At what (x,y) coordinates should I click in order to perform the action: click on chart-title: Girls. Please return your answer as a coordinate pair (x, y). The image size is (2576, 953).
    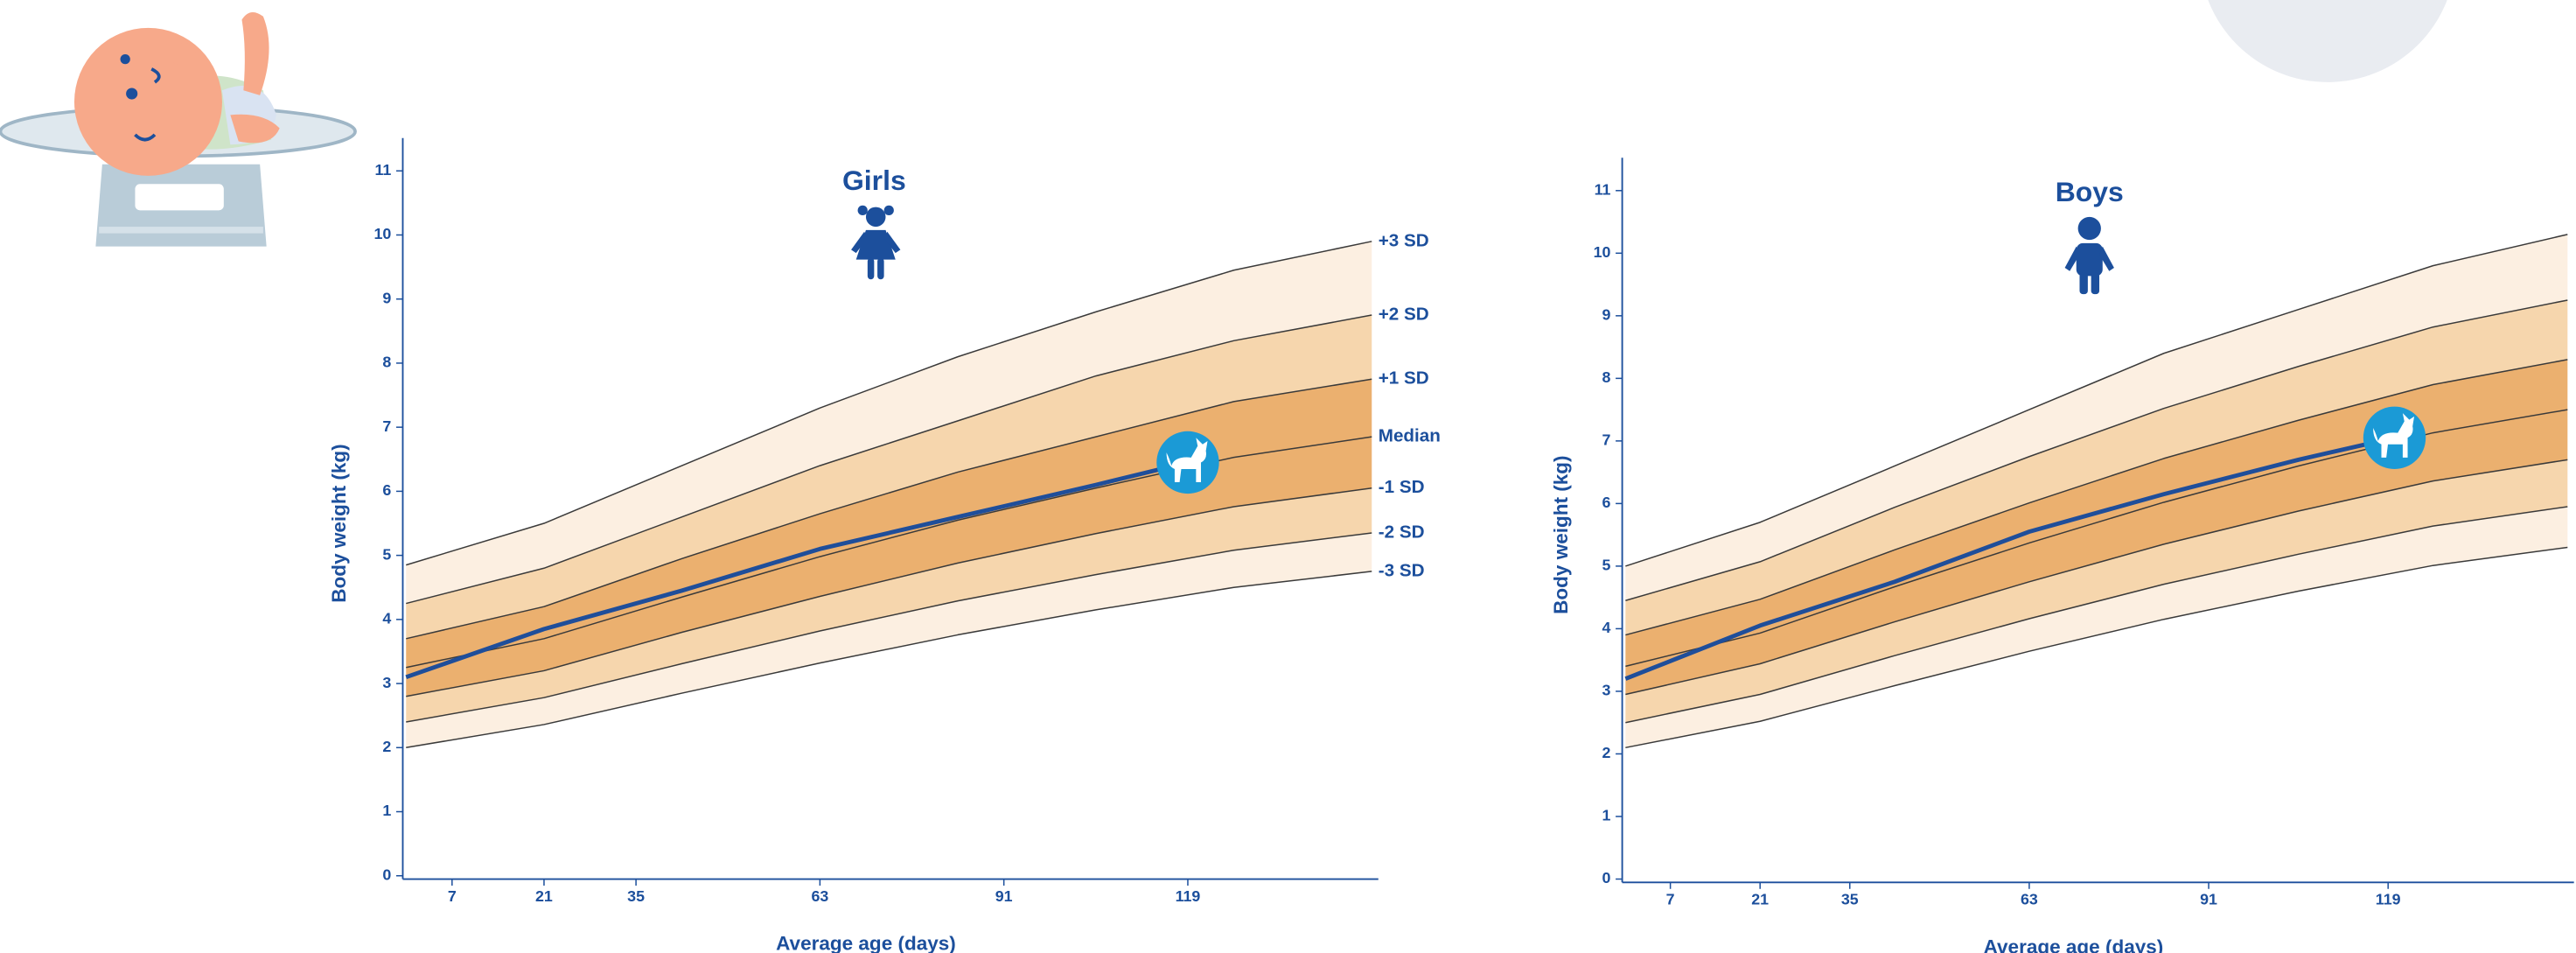
    Looking at the image, I should click on (874, 180).